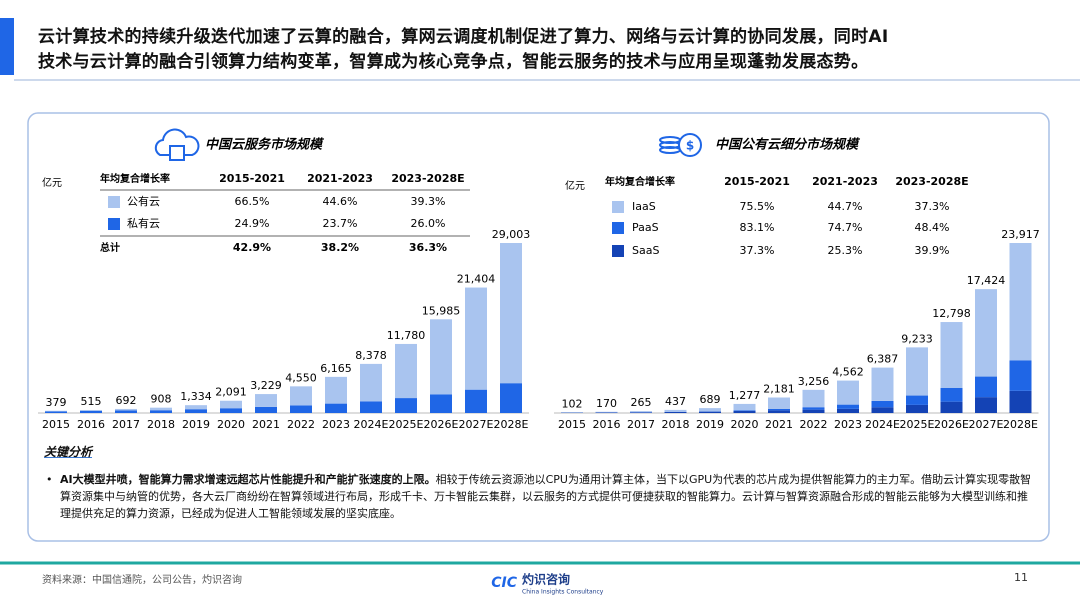  I want to click on total-data-label: 15,985, so click(441, 310).